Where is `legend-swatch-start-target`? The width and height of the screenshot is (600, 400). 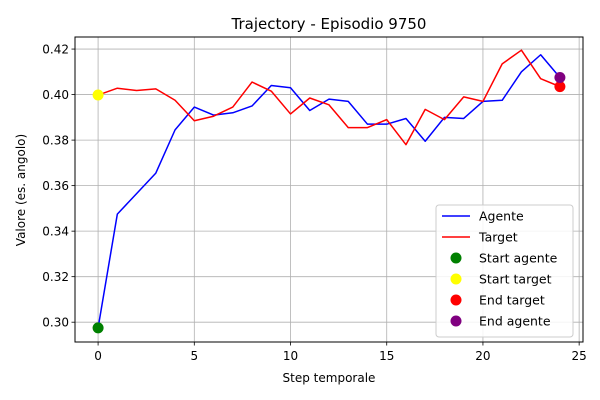
legend-swatch-start-target is located at coordinates (456, 279).